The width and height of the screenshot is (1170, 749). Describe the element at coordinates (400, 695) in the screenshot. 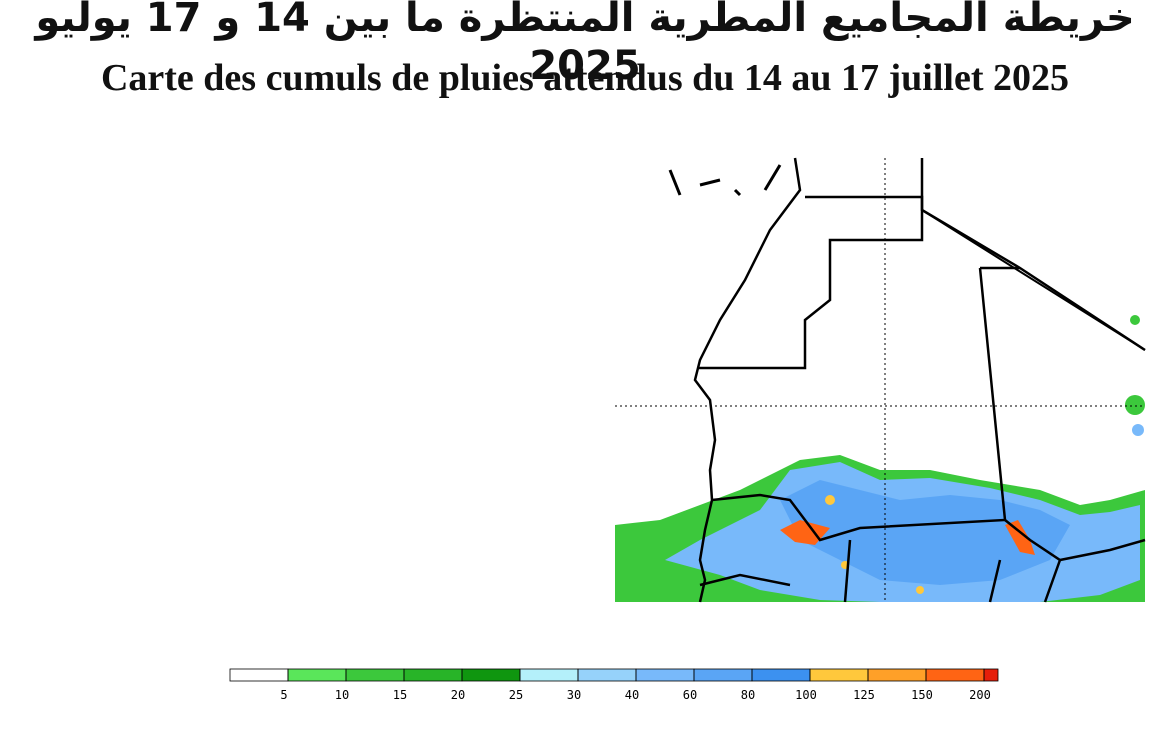

I see `colorbar-label: 15` at that location.